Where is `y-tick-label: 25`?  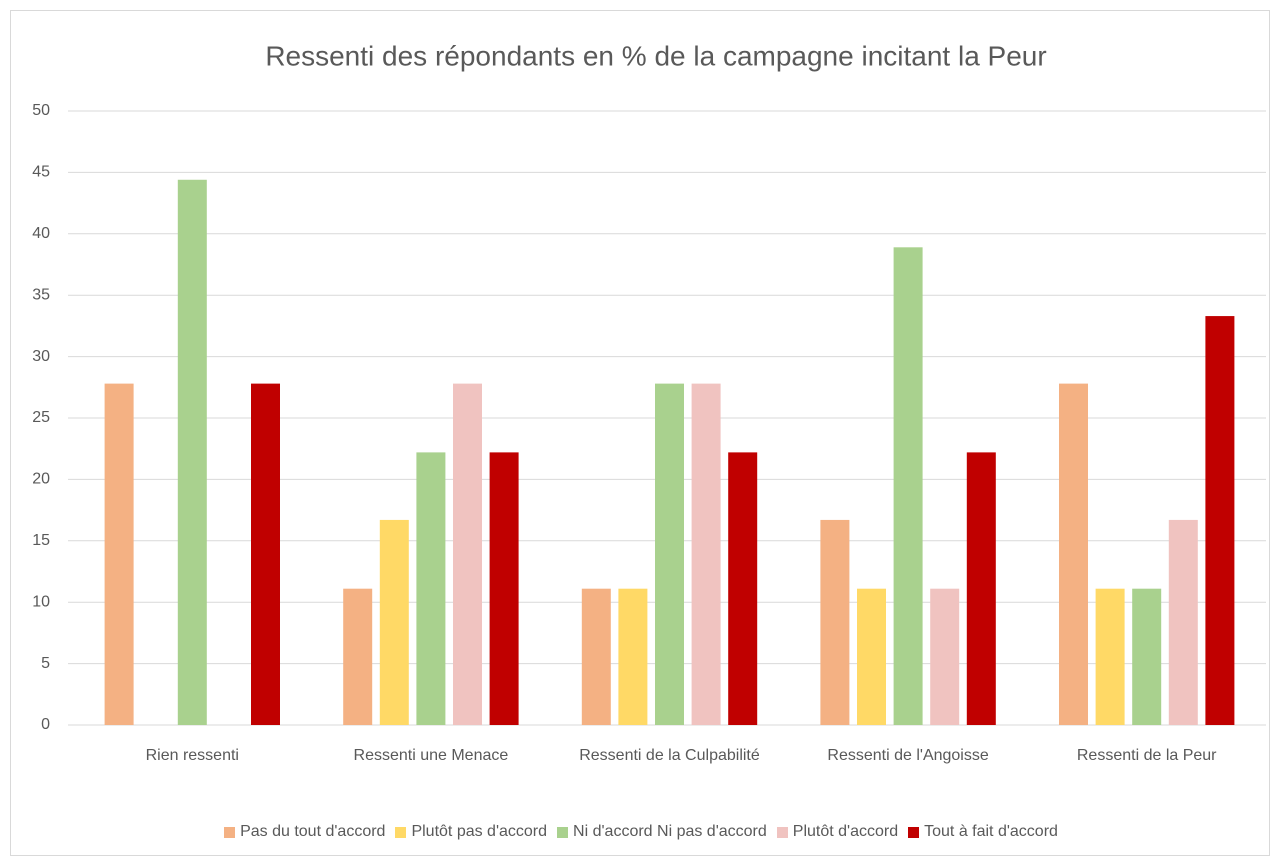
y-tick-label: 25 is located at coordinates (41, 417).